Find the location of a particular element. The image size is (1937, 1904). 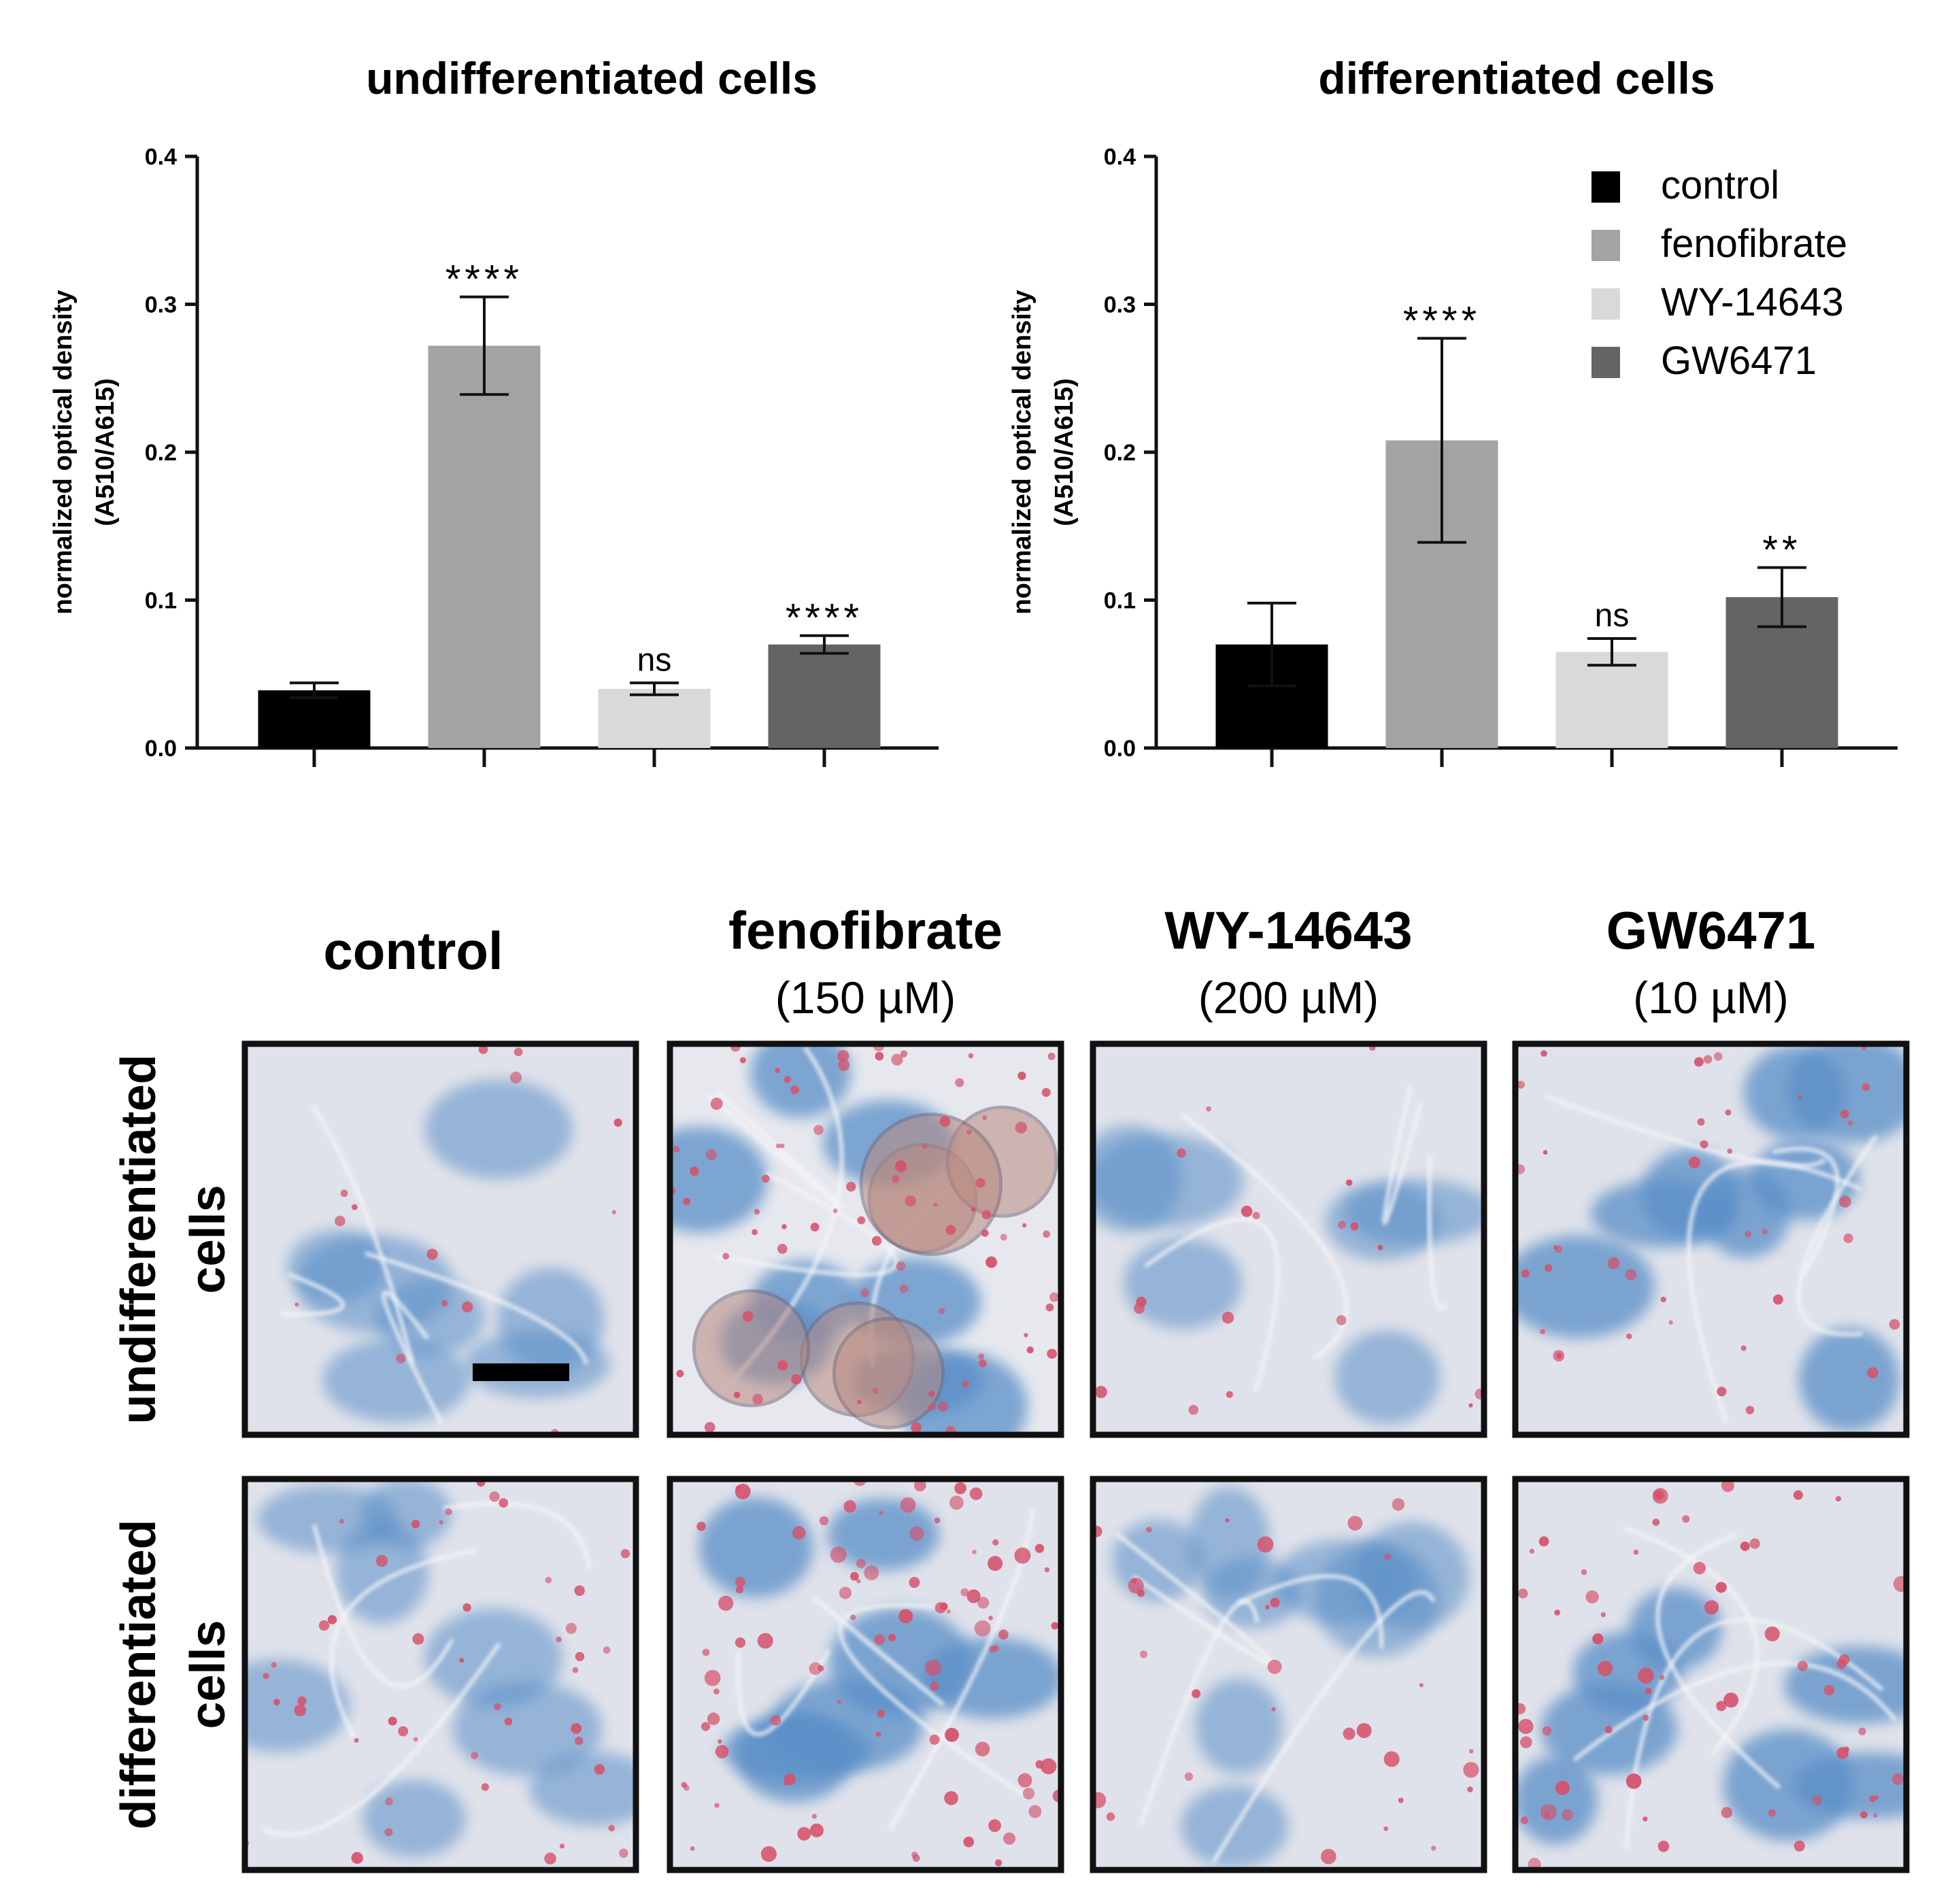

row-label: differentiated cells is located at coordinates (173, 1674).